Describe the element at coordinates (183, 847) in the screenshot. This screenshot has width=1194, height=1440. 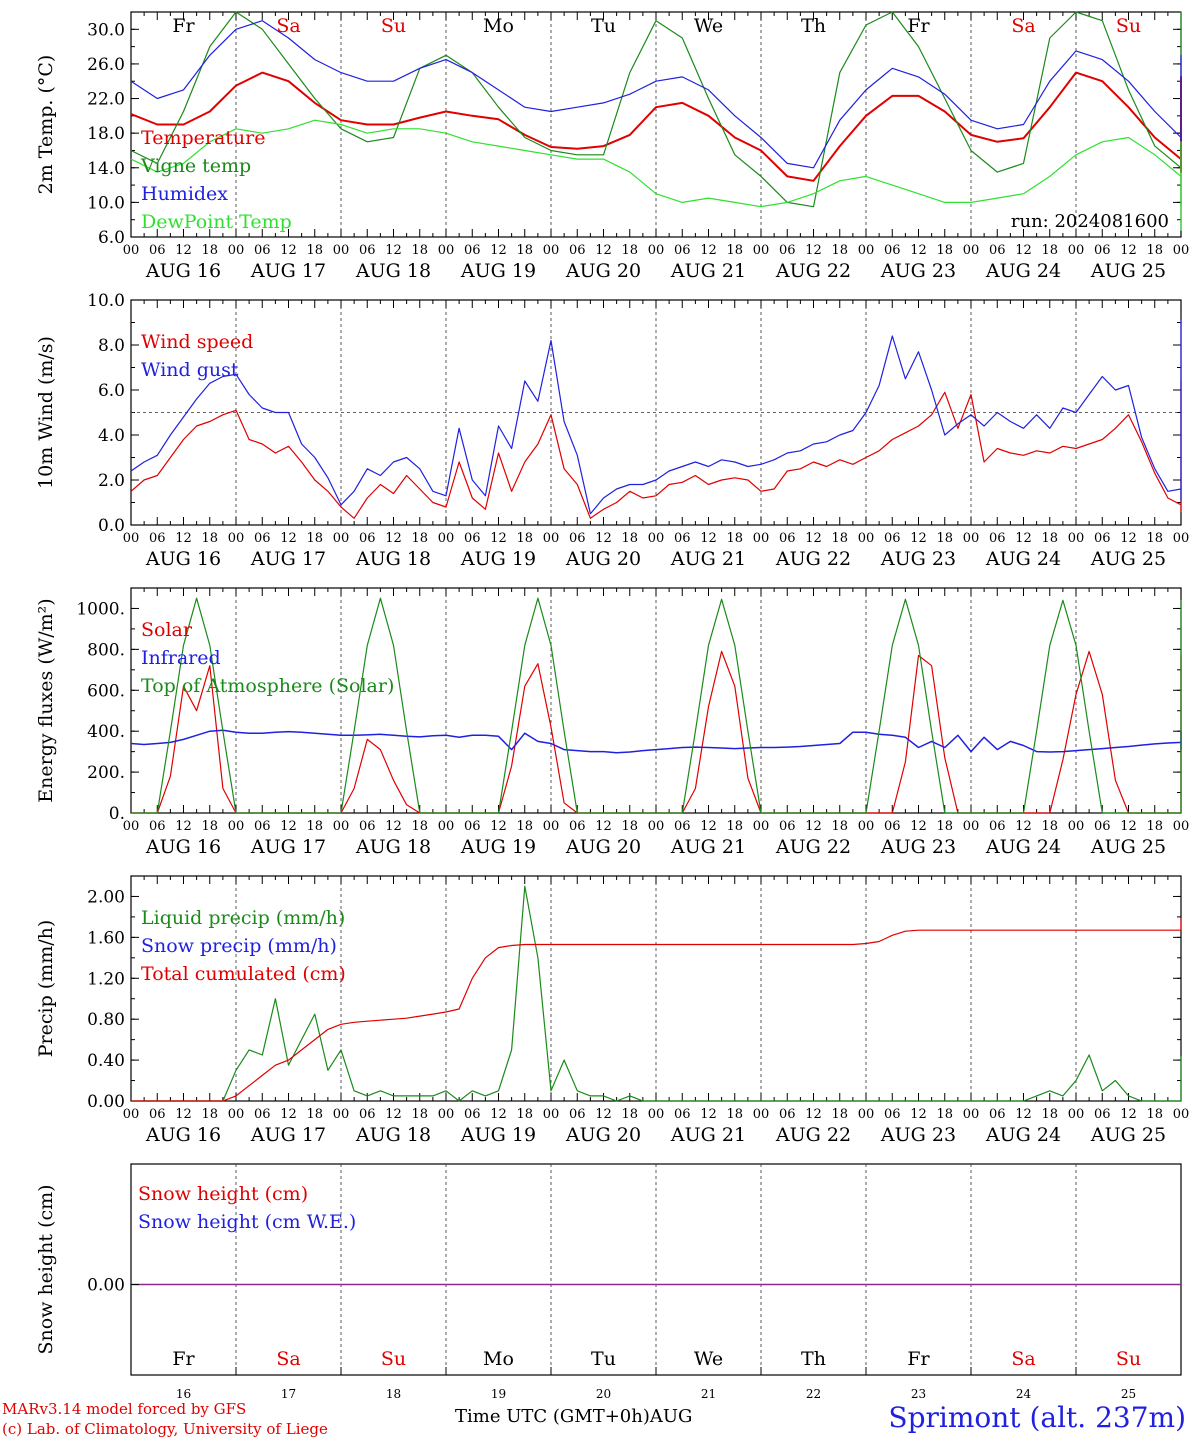
I see `day-label: AUG 16` at that location.